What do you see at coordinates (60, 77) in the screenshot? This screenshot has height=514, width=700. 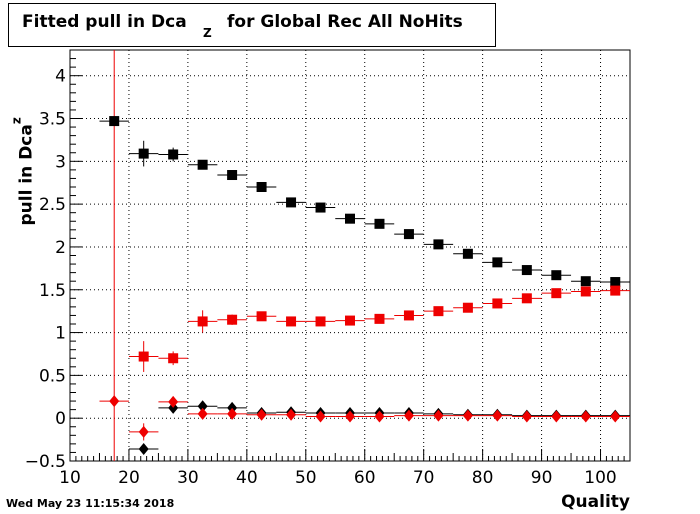 I see `y-tick-label: 4` at bounding box center [60, 77].